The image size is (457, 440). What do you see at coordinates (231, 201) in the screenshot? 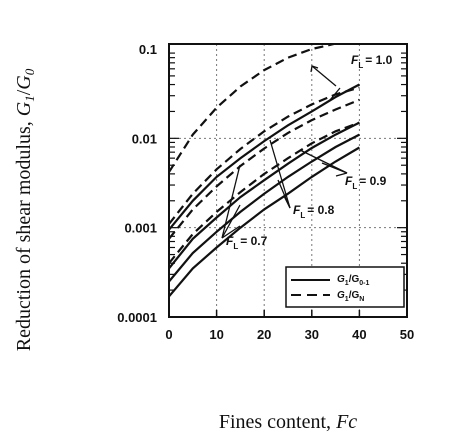
I see `arrow-fl07-a` at bounding box center [231, 201].